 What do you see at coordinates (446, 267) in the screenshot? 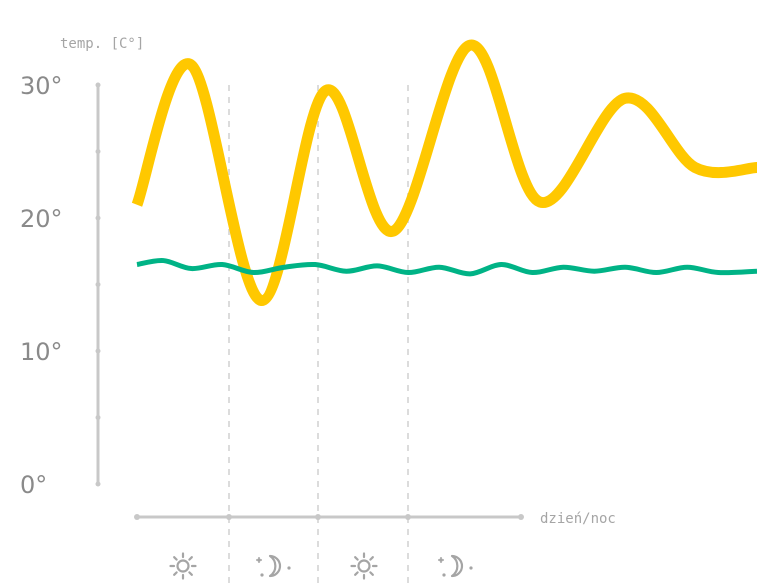
I see `series-line-green` at bounding box center [446, 267].